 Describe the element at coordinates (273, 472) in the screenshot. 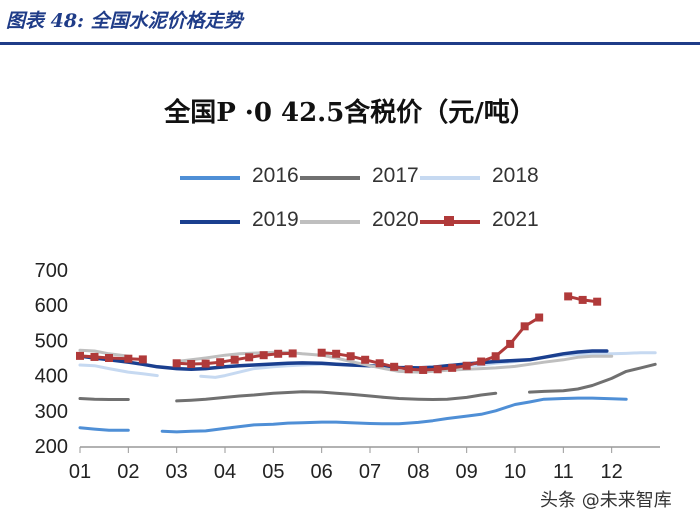

I see `x-tick-label: 05` at that location.